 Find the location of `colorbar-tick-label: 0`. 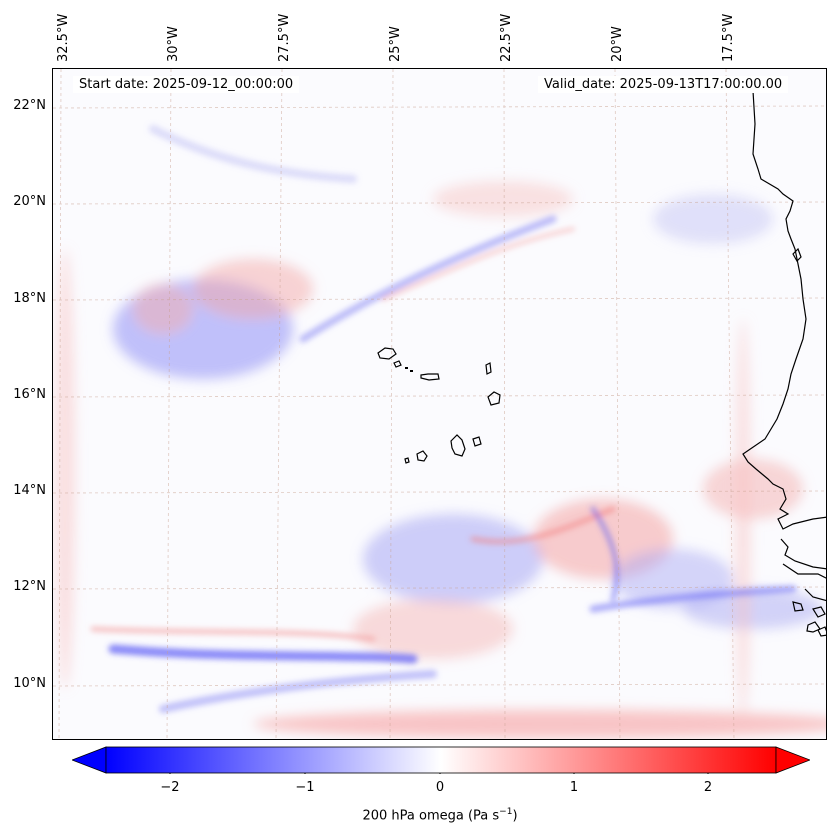

colorbar-tick-label: 0 is located at coordinates (440, 787).